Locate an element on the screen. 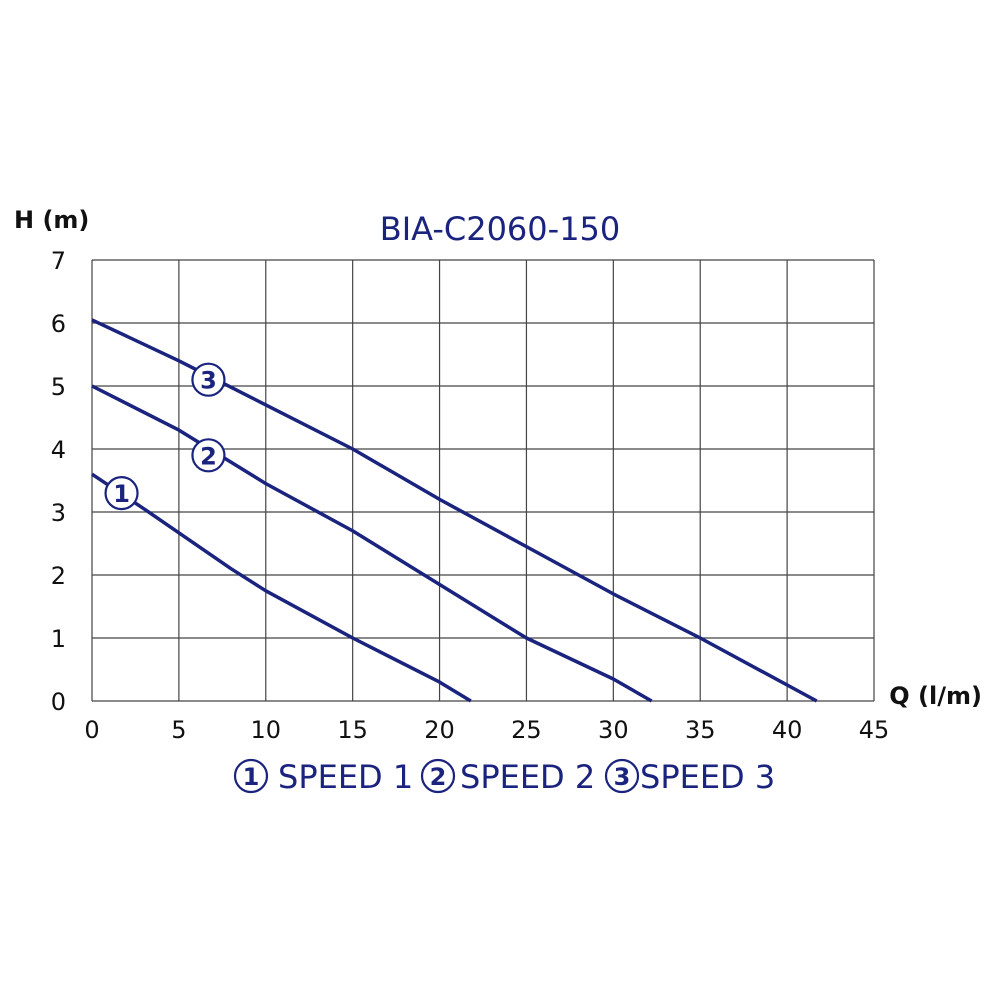 This screenshot has width=1000, height=1000. legend-marker-number: 3 is located at coordinates (622, 777).